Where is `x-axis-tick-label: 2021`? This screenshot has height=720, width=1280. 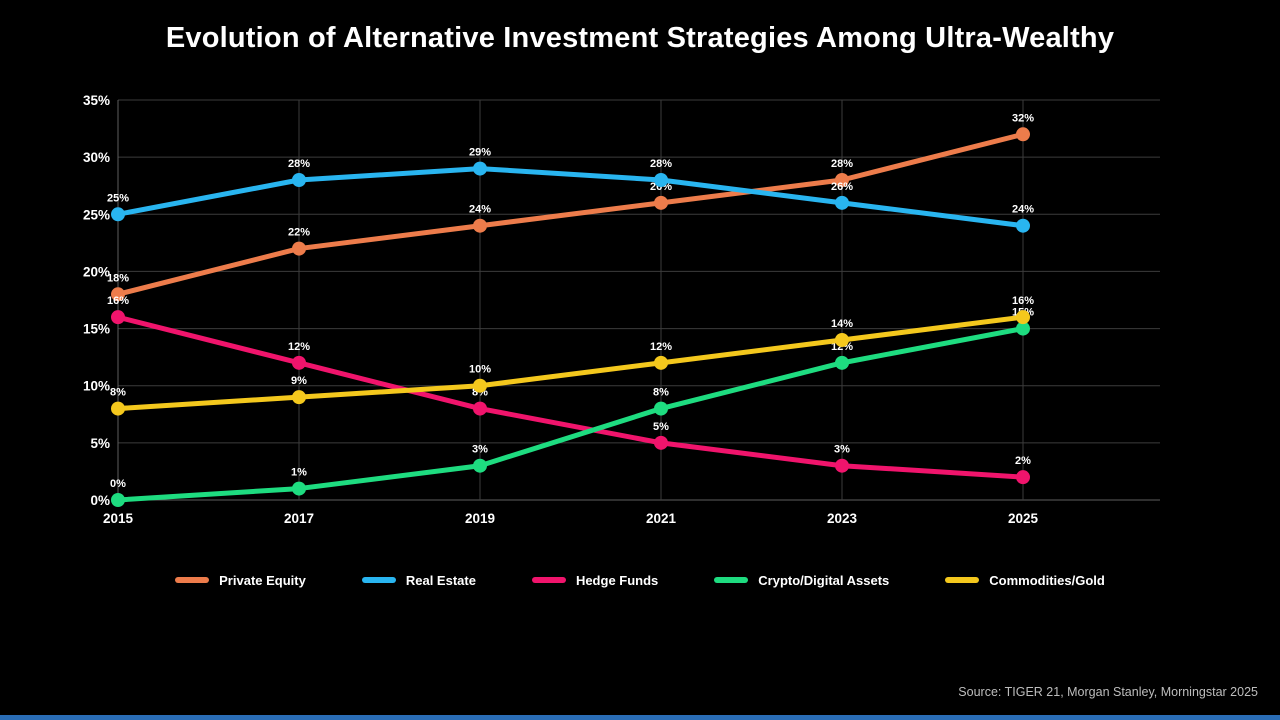
x-axis-tick-label: 2021 is located at coordinates (661, 518).